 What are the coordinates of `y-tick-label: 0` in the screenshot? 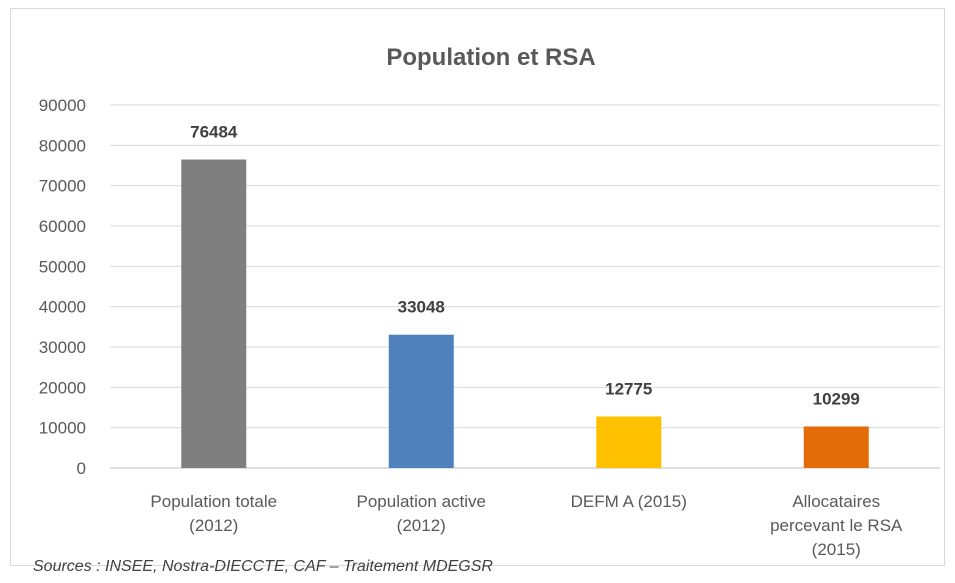 It's located at (81, 468).